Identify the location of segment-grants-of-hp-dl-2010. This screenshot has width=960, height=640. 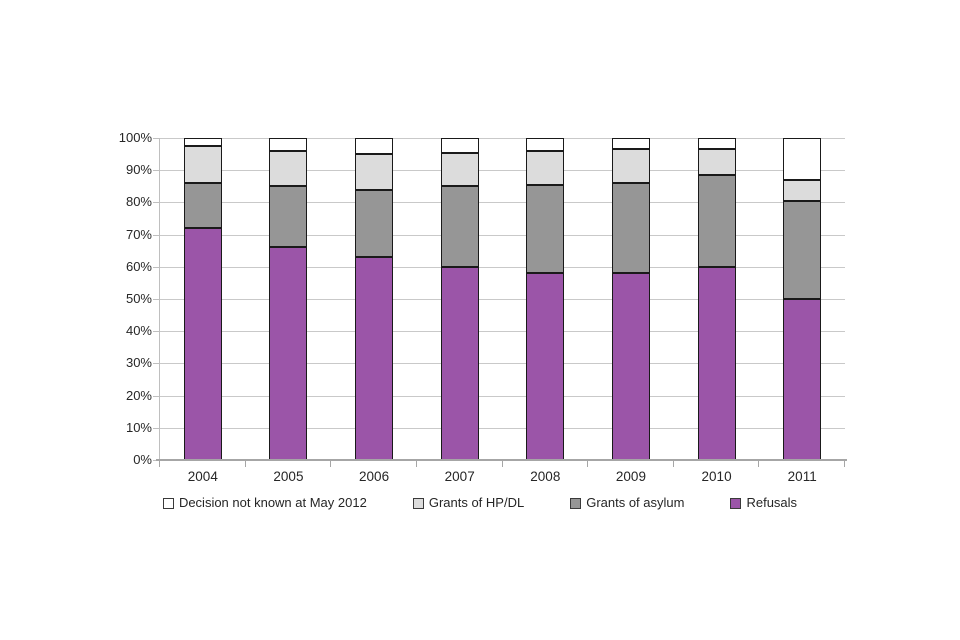
(716, 162).